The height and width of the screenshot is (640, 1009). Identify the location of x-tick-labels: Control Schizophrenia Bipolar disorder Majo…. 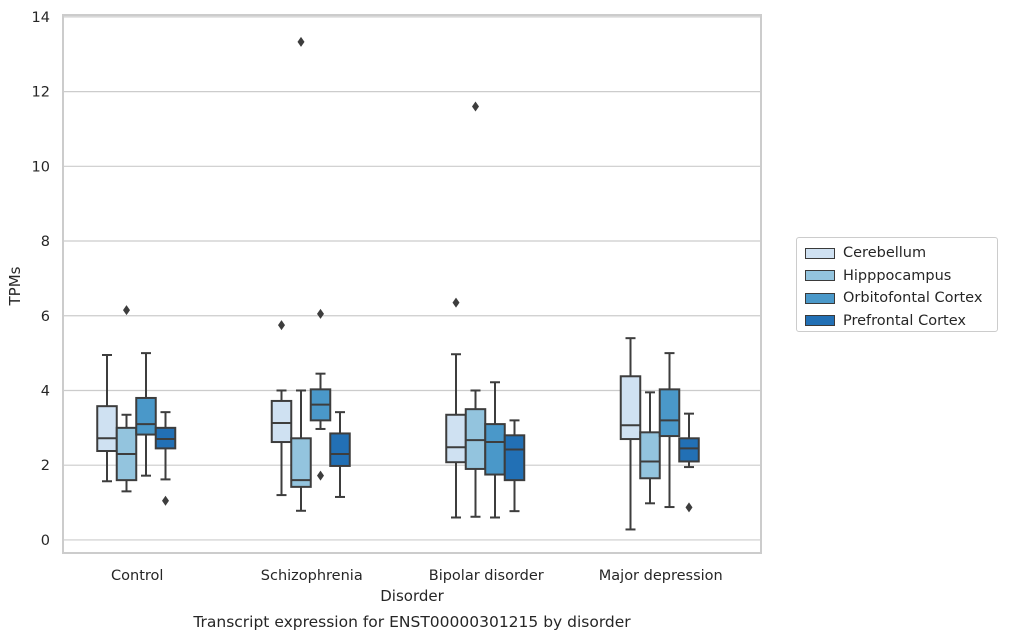
(417, 576).